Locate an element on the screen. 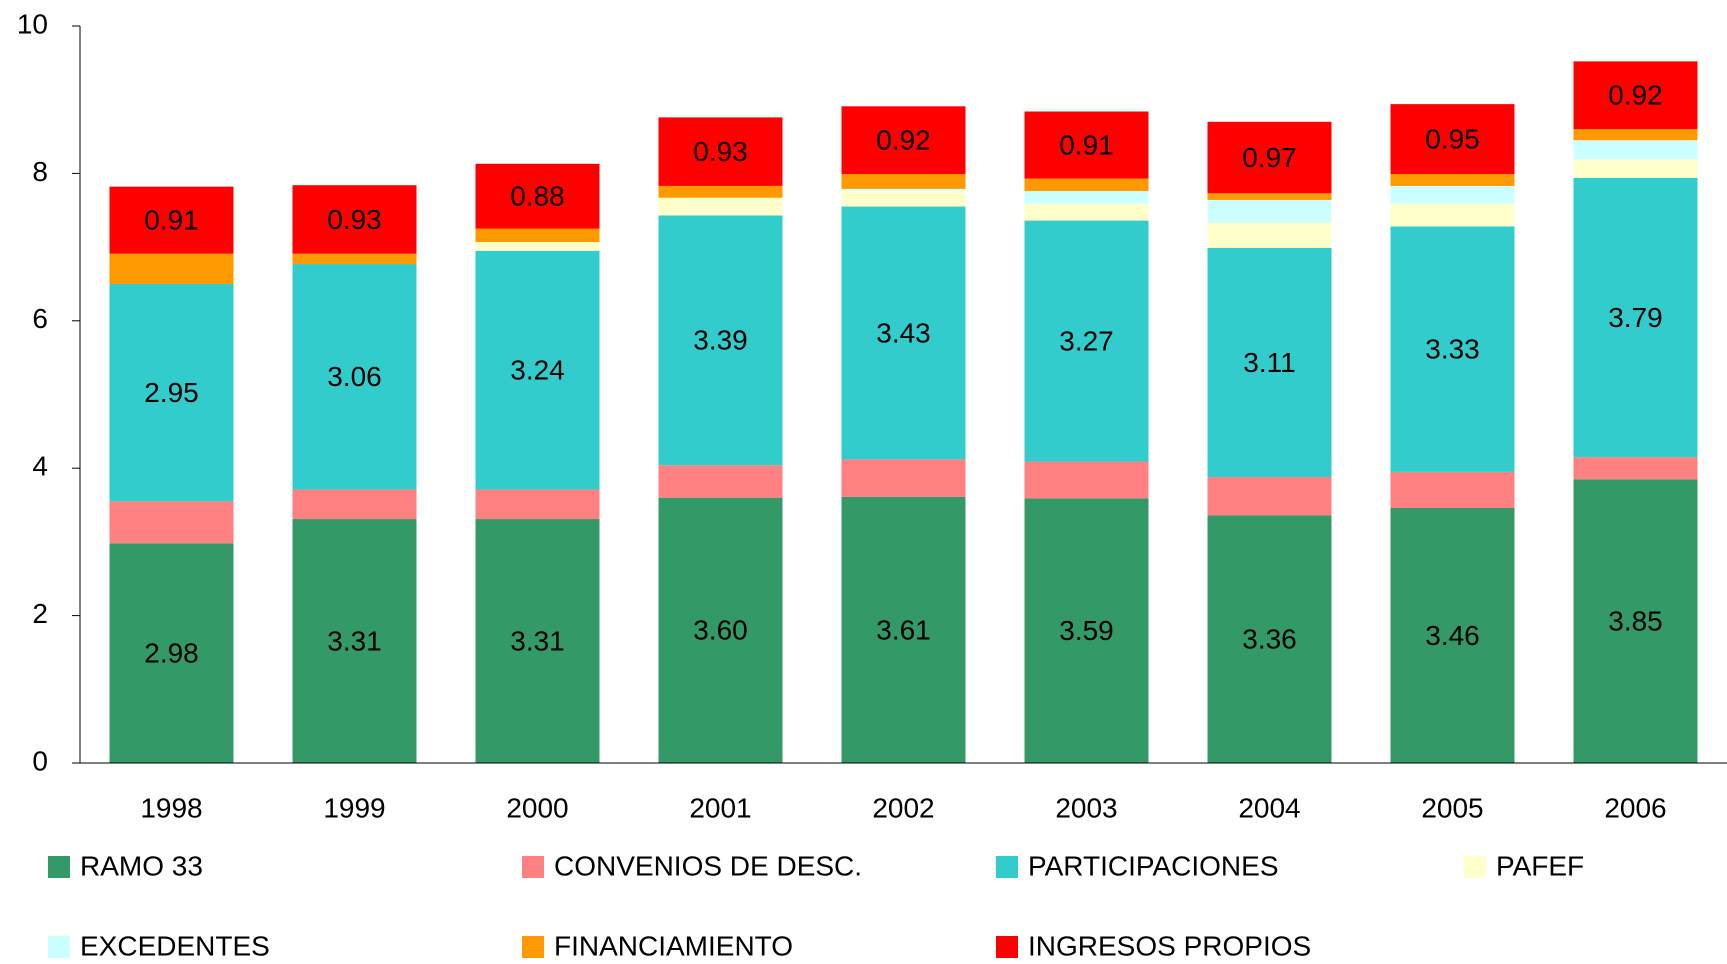  data-label: 3.59 is located at coordinates (1086, 630).